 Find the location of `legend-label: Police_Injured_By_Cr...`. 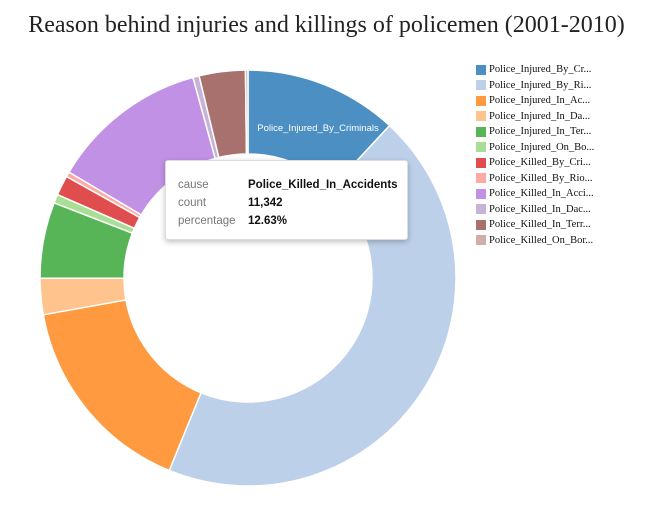

legend-label: Police_Injured_By_Cr... is located at coordinates (540, 70).